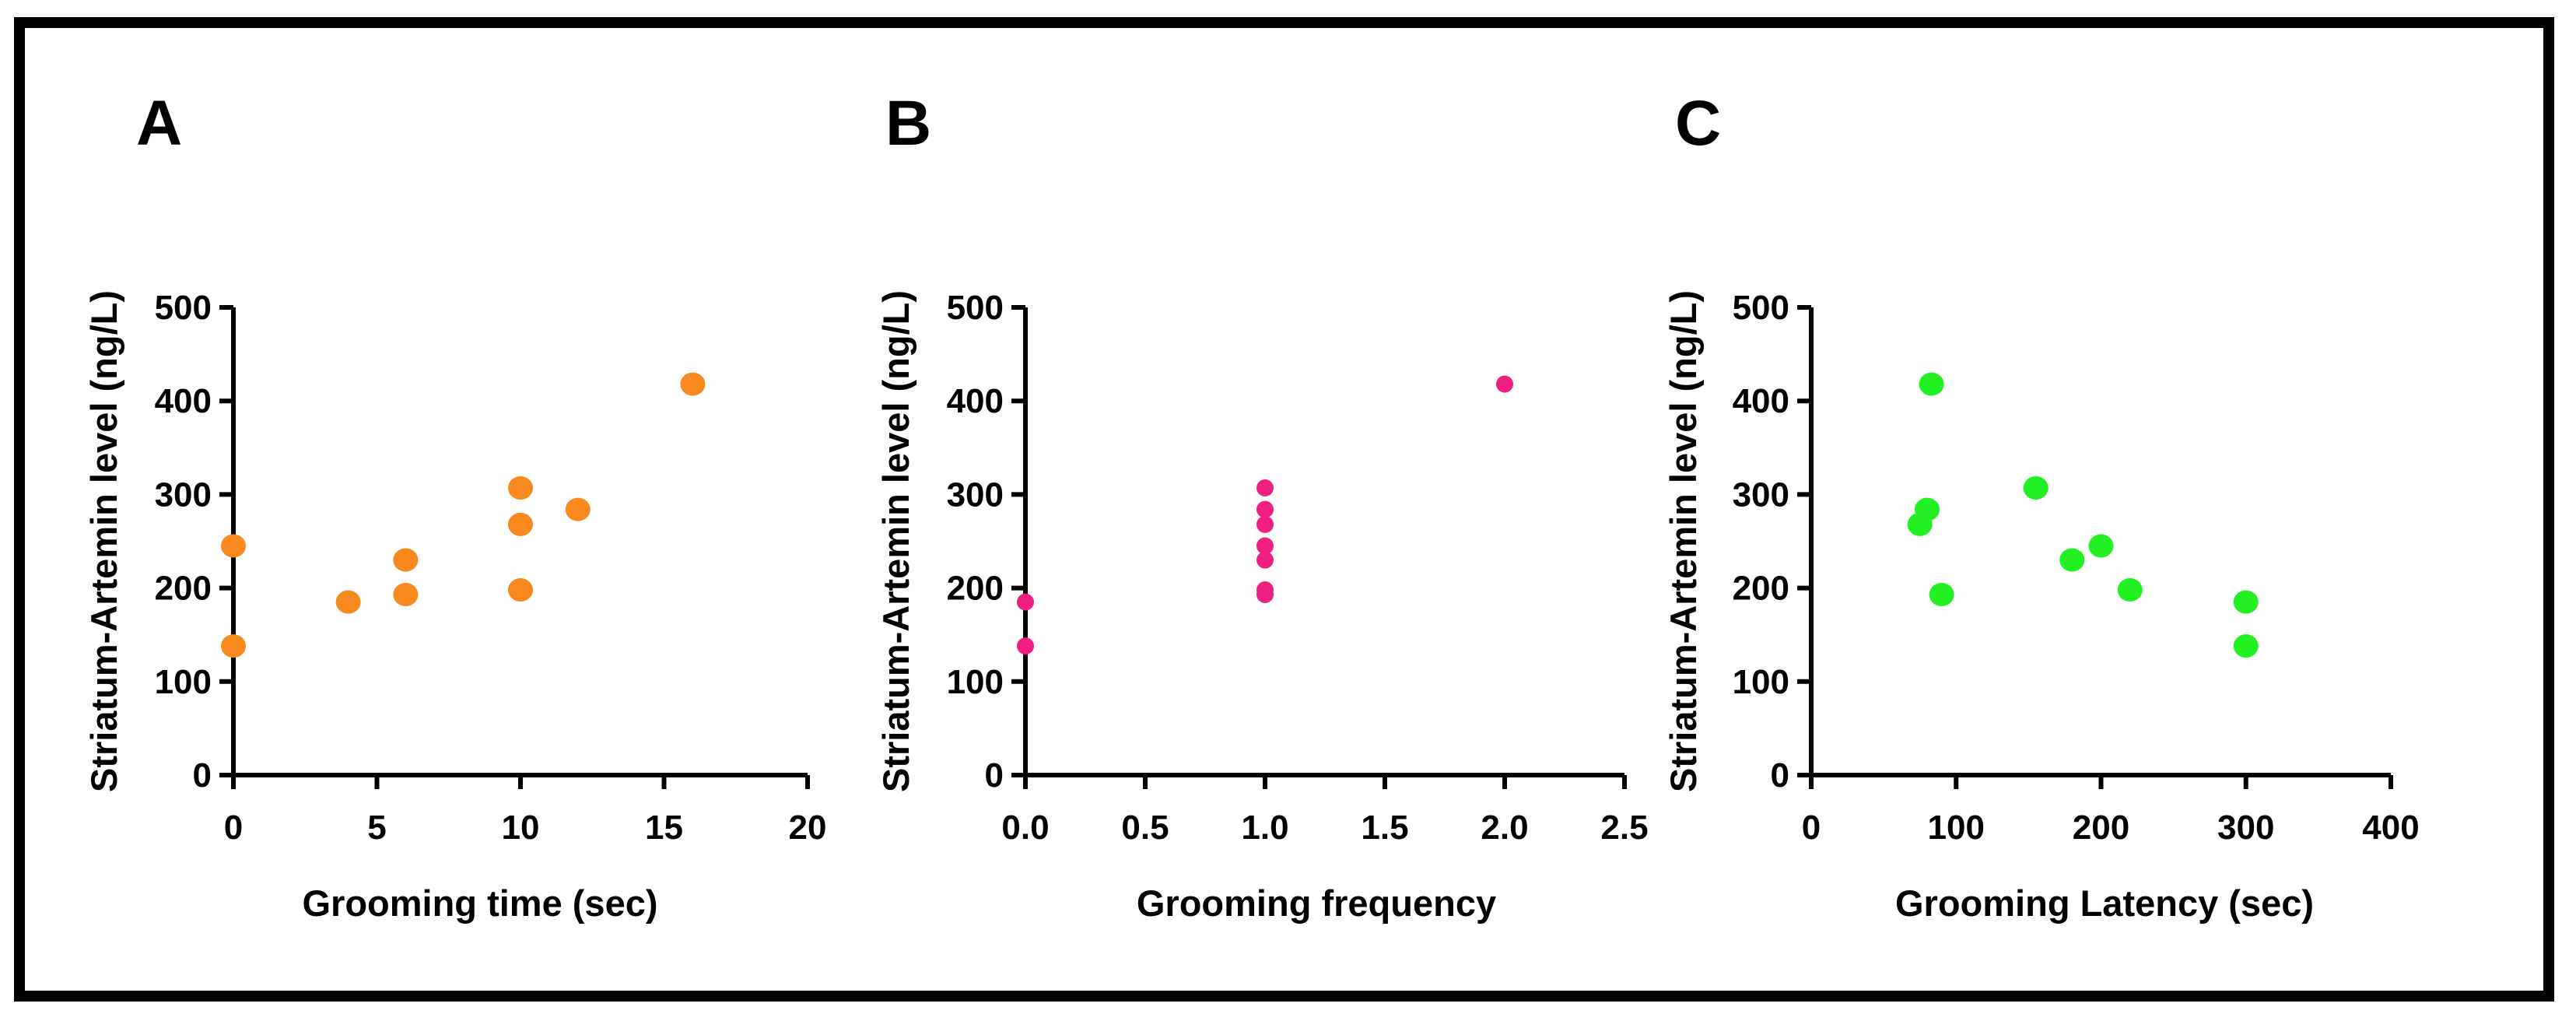 This screenshot has width=2576, height=1028. I want to click on x-axis-title-b: Grooming frequency, so click(1316, 903).